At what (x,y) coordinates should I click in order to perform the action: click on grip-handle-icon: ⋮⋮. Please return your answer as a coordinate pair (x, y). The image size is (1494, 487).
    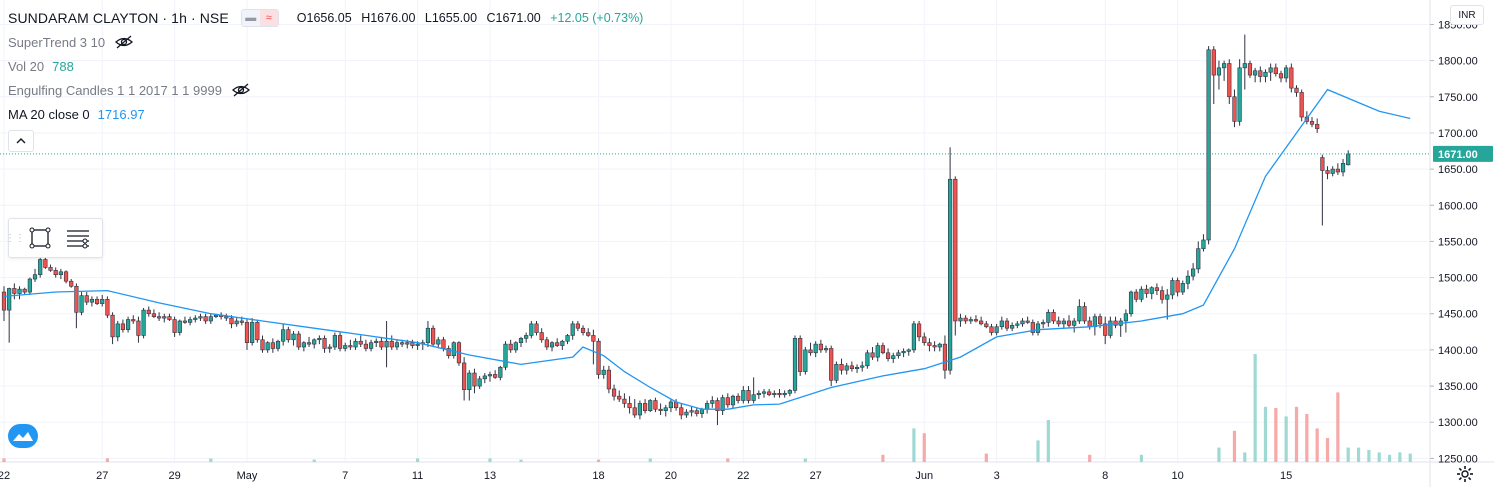
    Looking at the image, I should click on (15, 238).